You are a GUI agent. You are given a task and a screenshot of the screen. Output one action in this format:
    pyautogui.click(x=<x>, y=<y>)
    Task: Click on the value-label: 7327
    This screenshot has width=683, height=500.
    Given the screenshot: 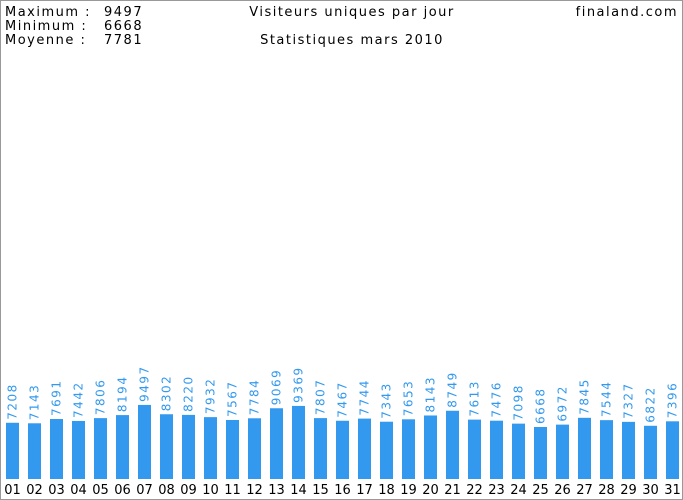 What is the action you would take?
    pyautogui.click(x=629, y=400)
    